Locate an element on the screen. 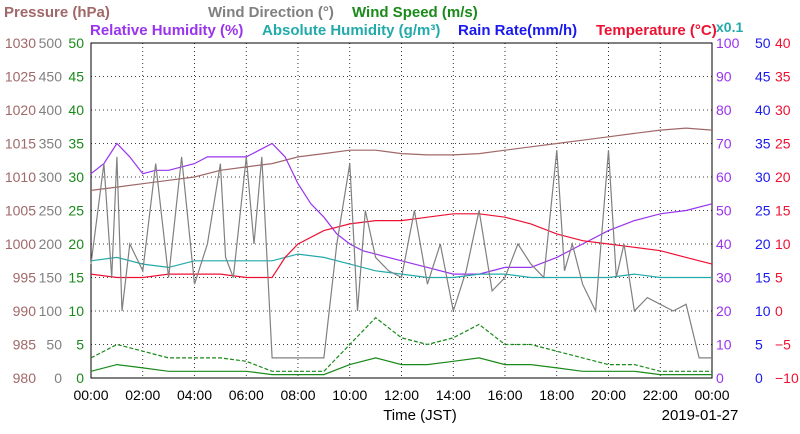  tick-humidity-9: 10 is located at coordinates (724, 345).